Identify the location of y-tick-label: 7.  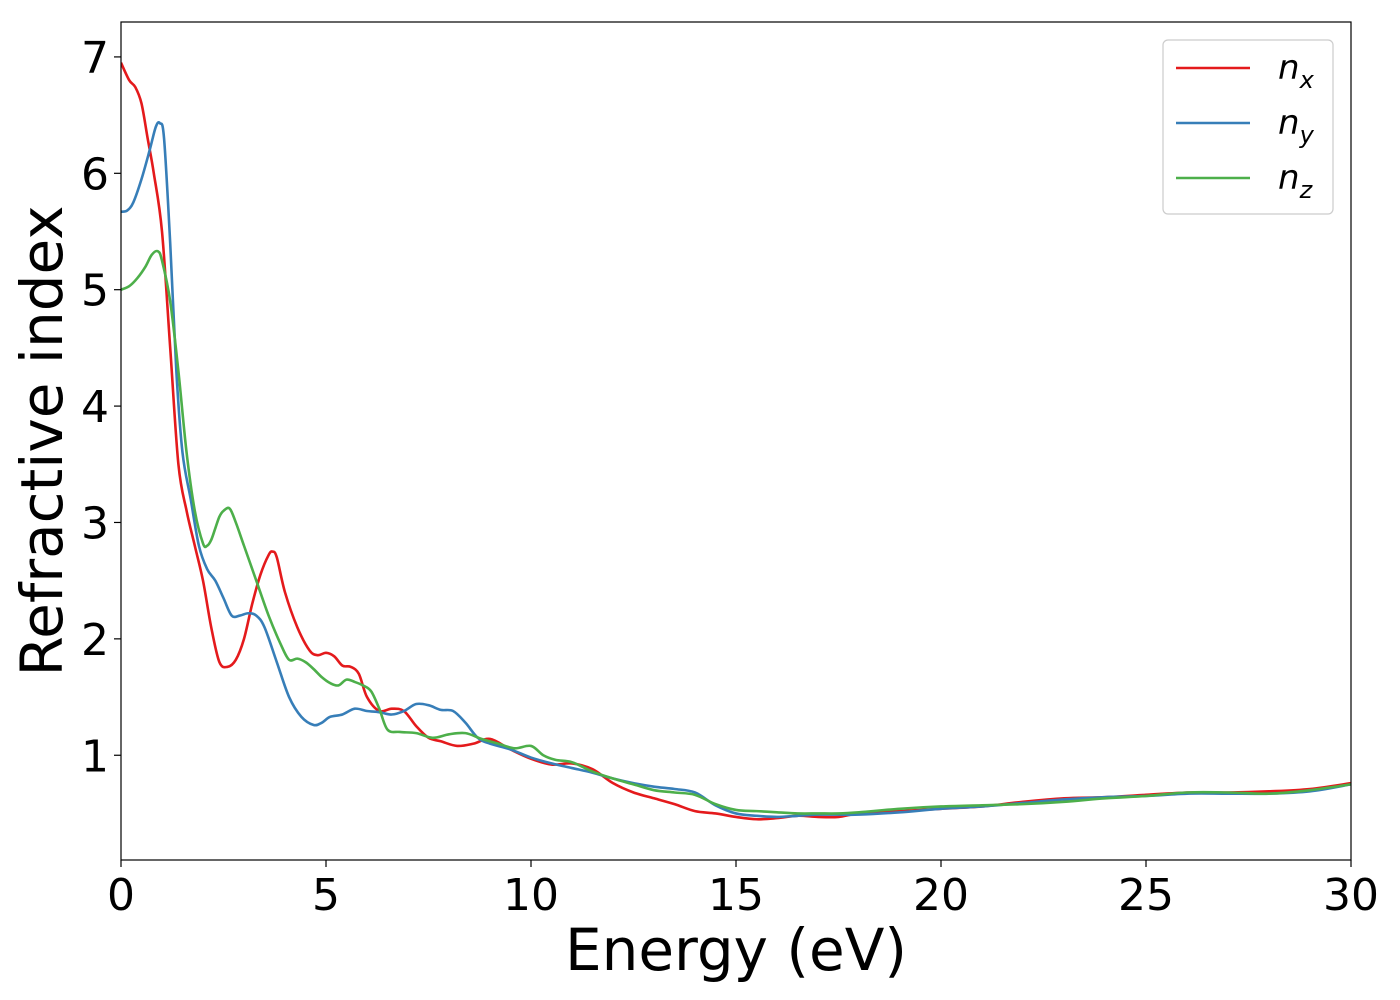
(95, 58).